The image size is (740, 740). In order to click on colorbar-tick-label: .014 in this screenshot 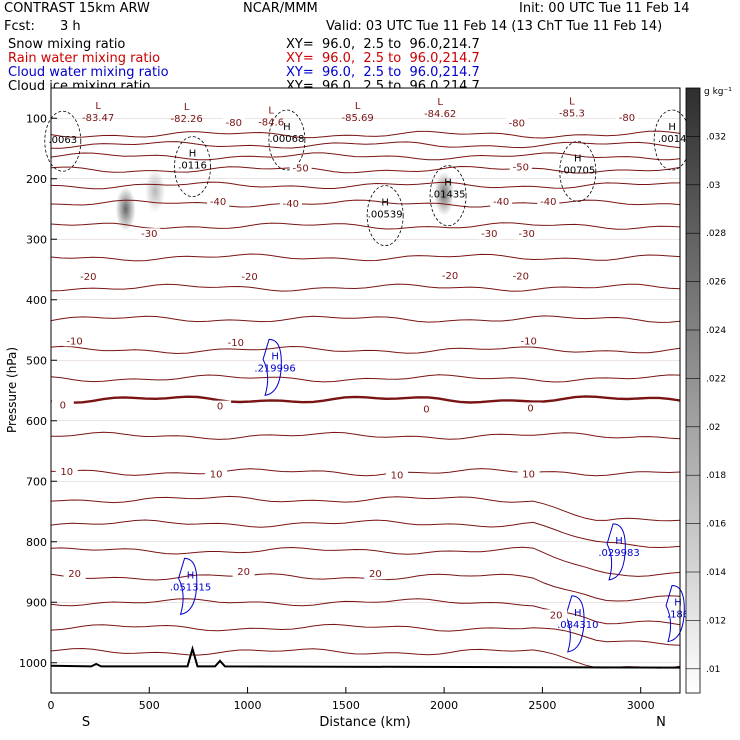, I will do `click(716, 573)`.